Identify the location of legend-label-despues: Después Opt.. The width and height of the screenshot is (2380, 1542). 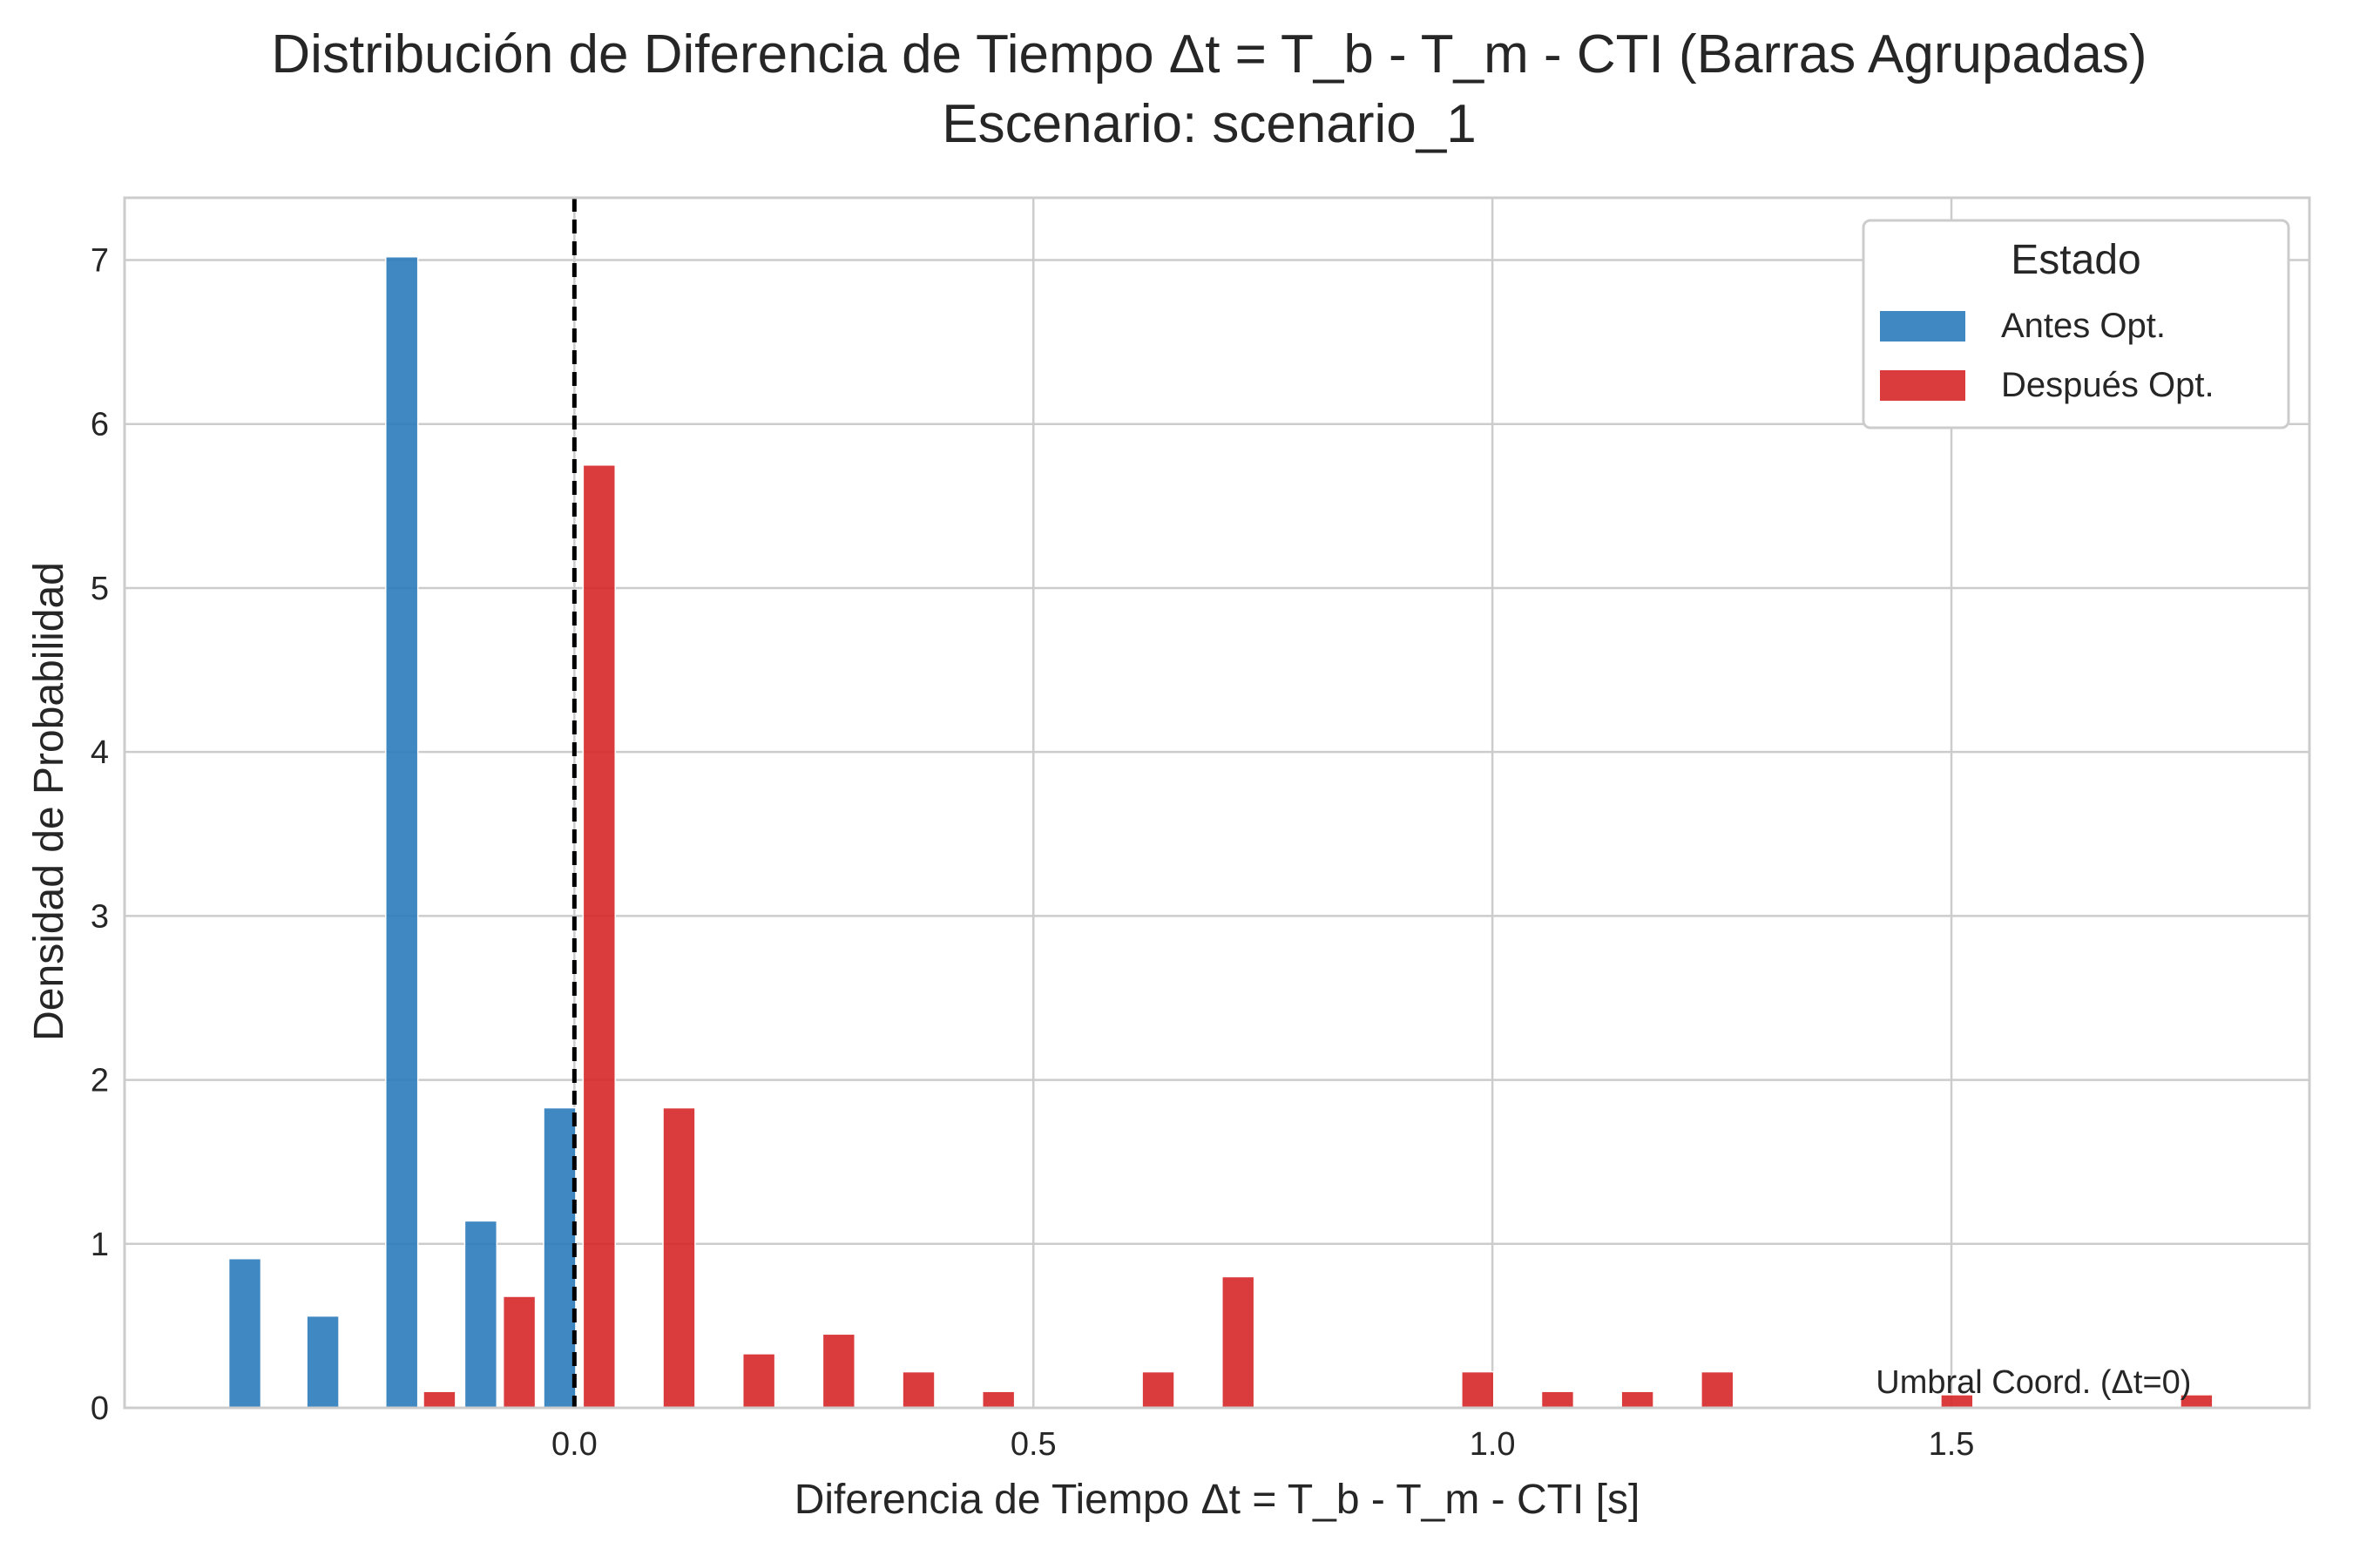
(2107, 385).